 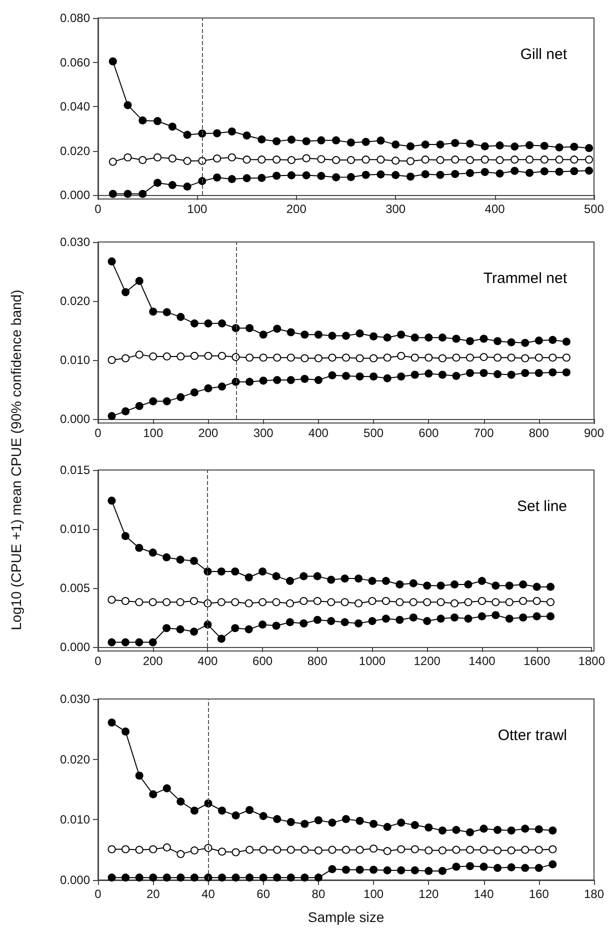 I want to click on y-tick-label: 0.000, so click(x=75, y=419).